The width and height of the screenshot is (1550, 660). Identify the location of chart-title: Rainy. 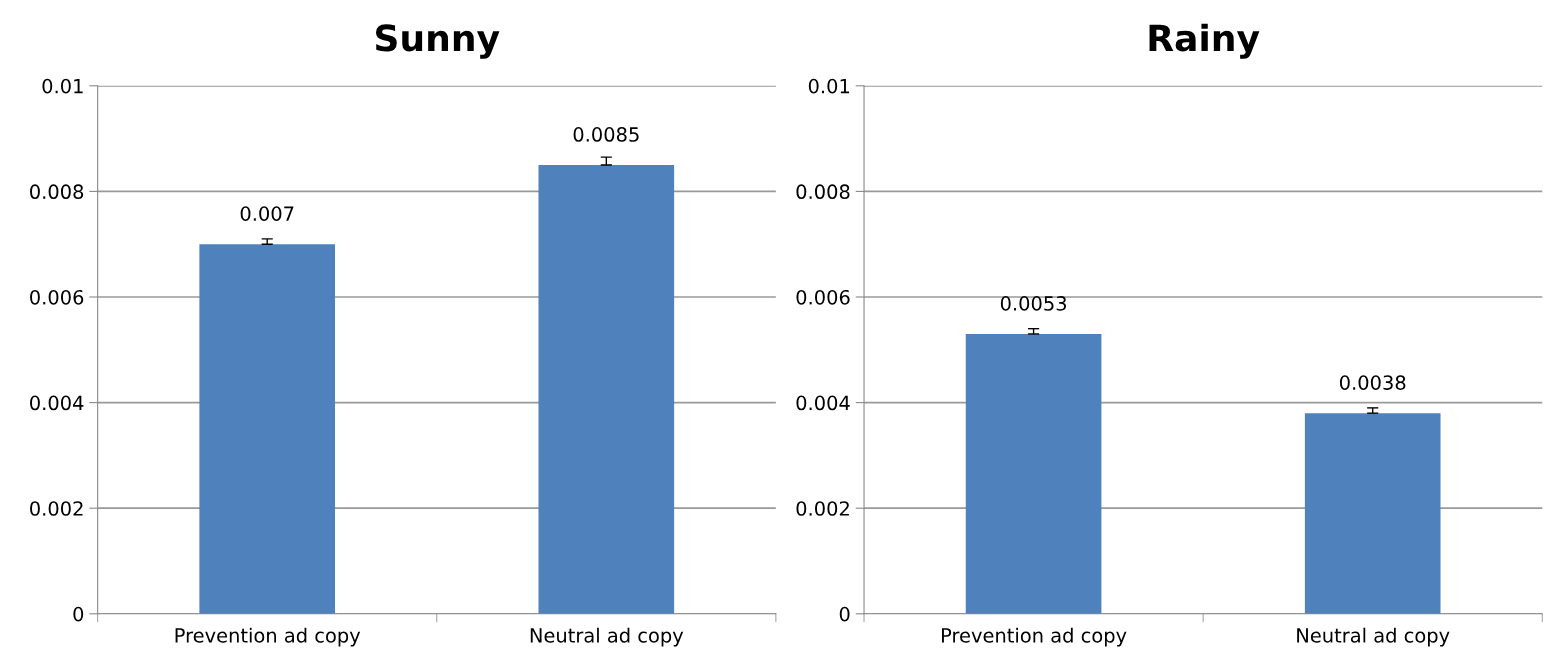
(1204, 41).